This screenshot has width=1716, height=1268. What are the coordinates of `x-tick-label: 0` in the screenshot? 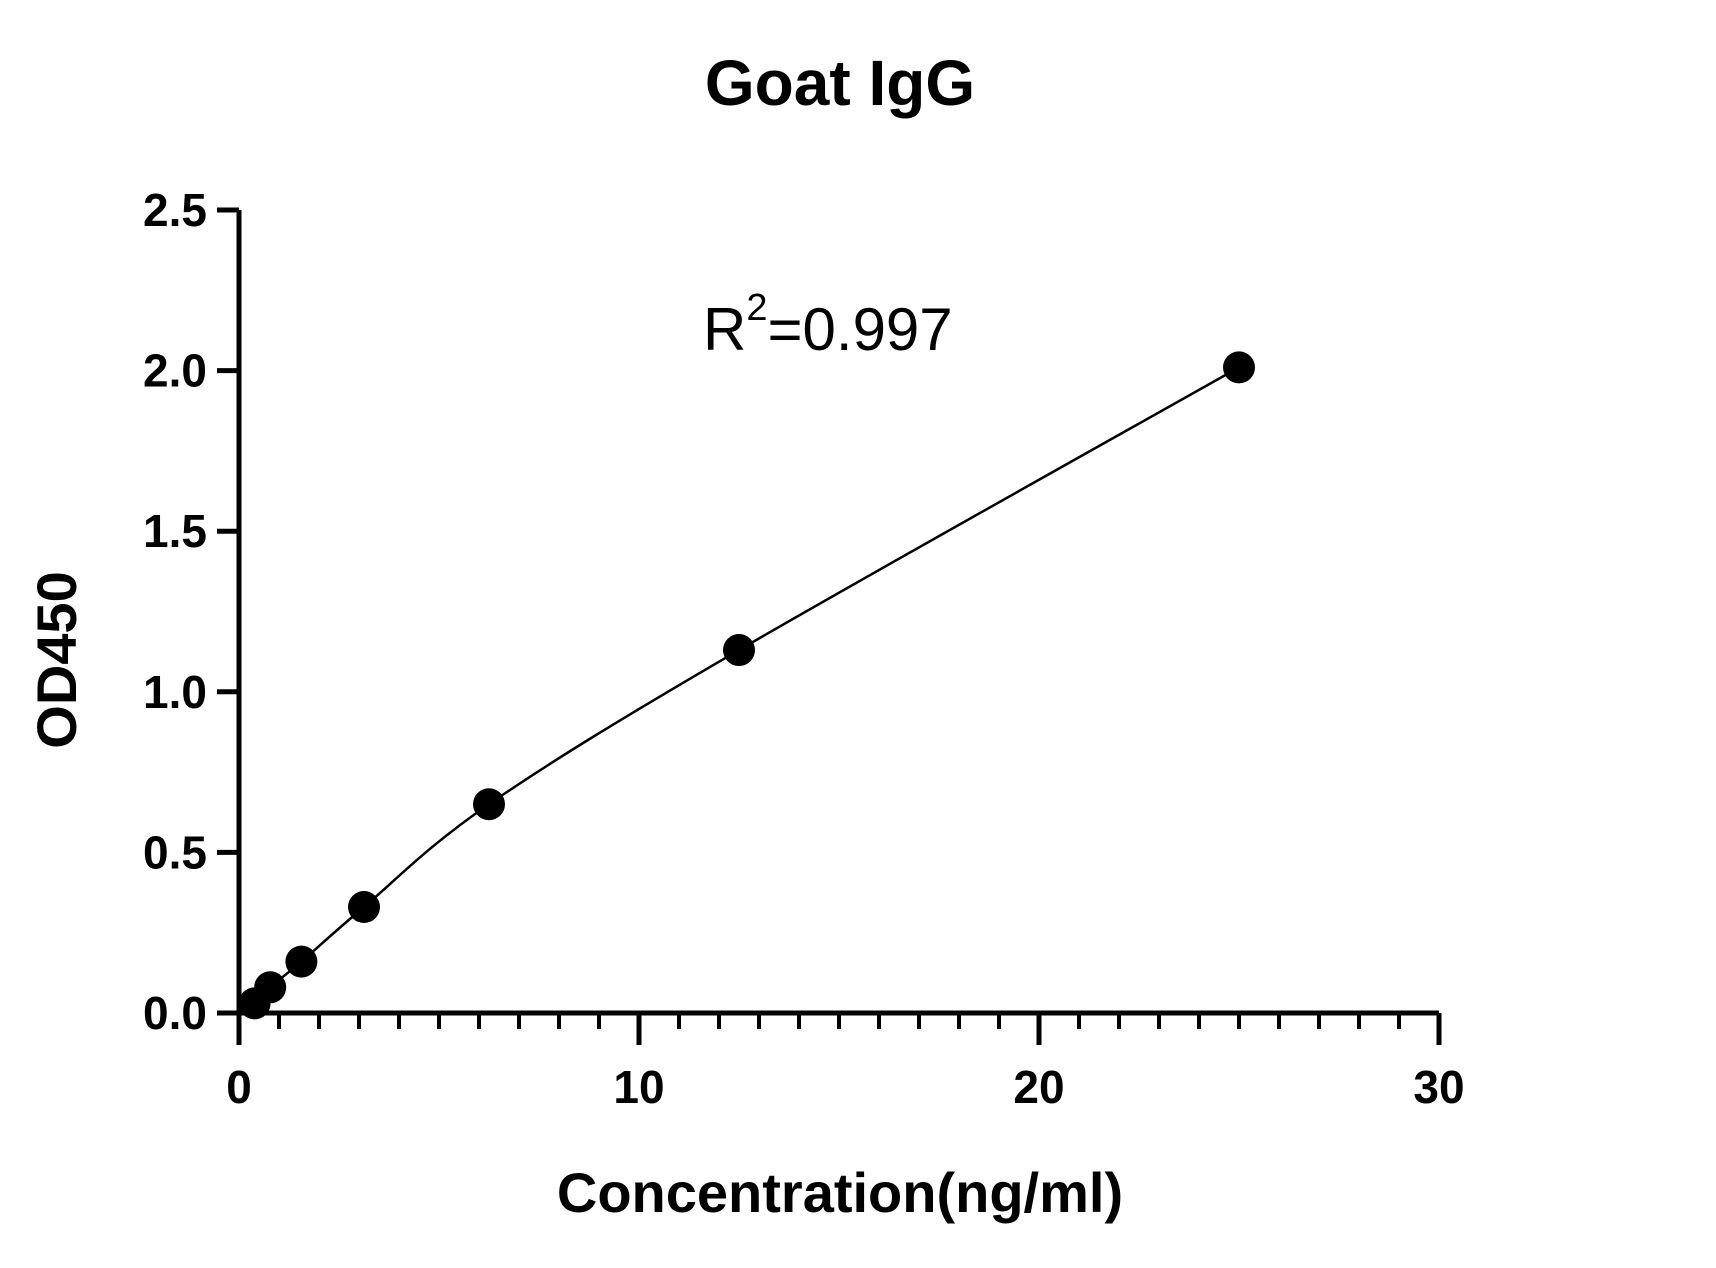 It's located at (239, 1087).